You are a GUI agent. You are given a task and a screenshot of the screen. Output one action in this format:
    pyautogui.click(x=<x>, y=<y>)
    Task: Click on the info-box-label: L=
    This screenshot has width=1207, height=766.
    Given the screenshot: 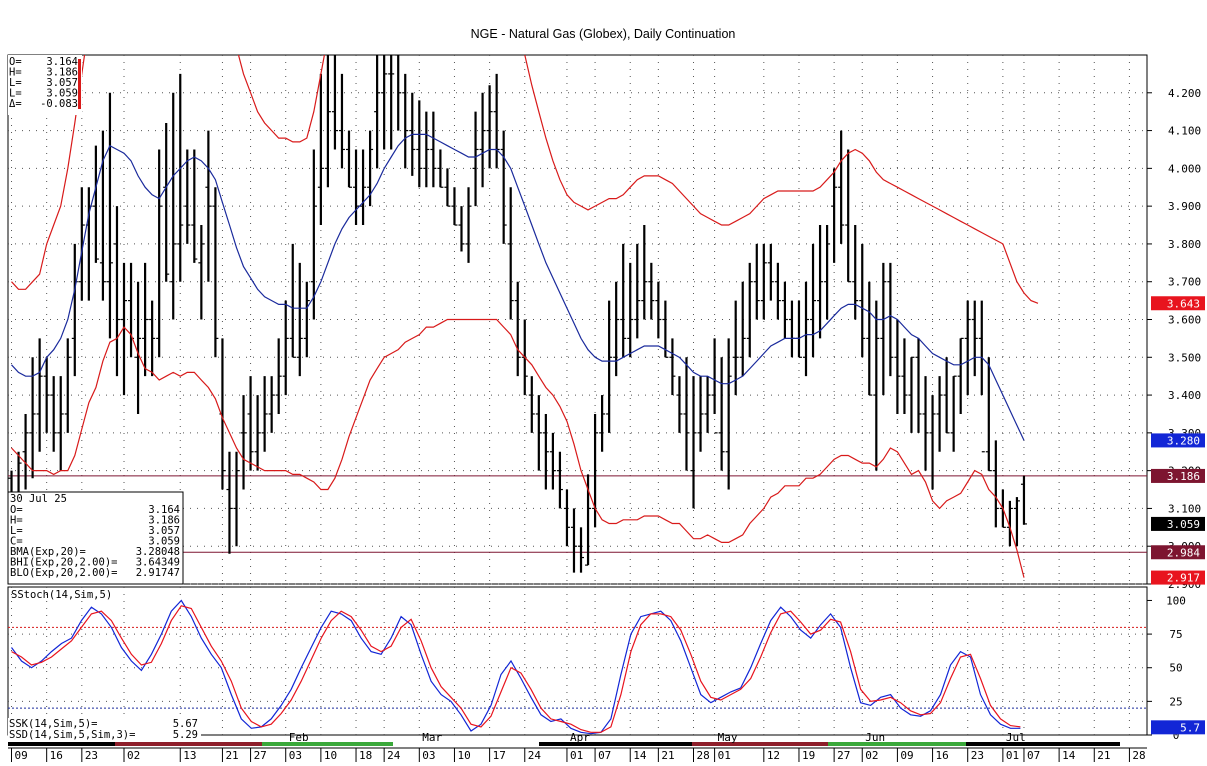 What is the action you would take?
    pyautogui.click(x=16, y=531)
    